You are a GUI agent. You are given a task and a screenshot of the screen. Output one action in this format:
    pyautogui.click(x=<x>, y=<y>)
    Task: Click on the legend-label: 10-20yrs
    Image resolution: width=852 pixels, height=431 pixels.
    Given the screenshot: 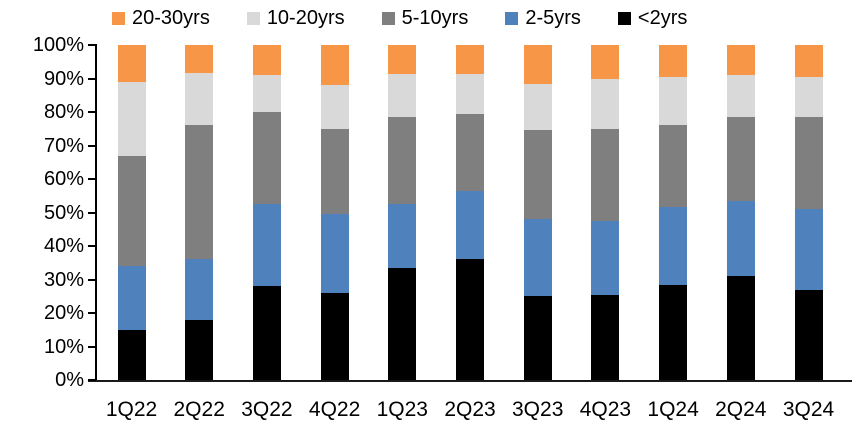 What is the action you would take?
    pyautogui.click(x=305, y=18)
    